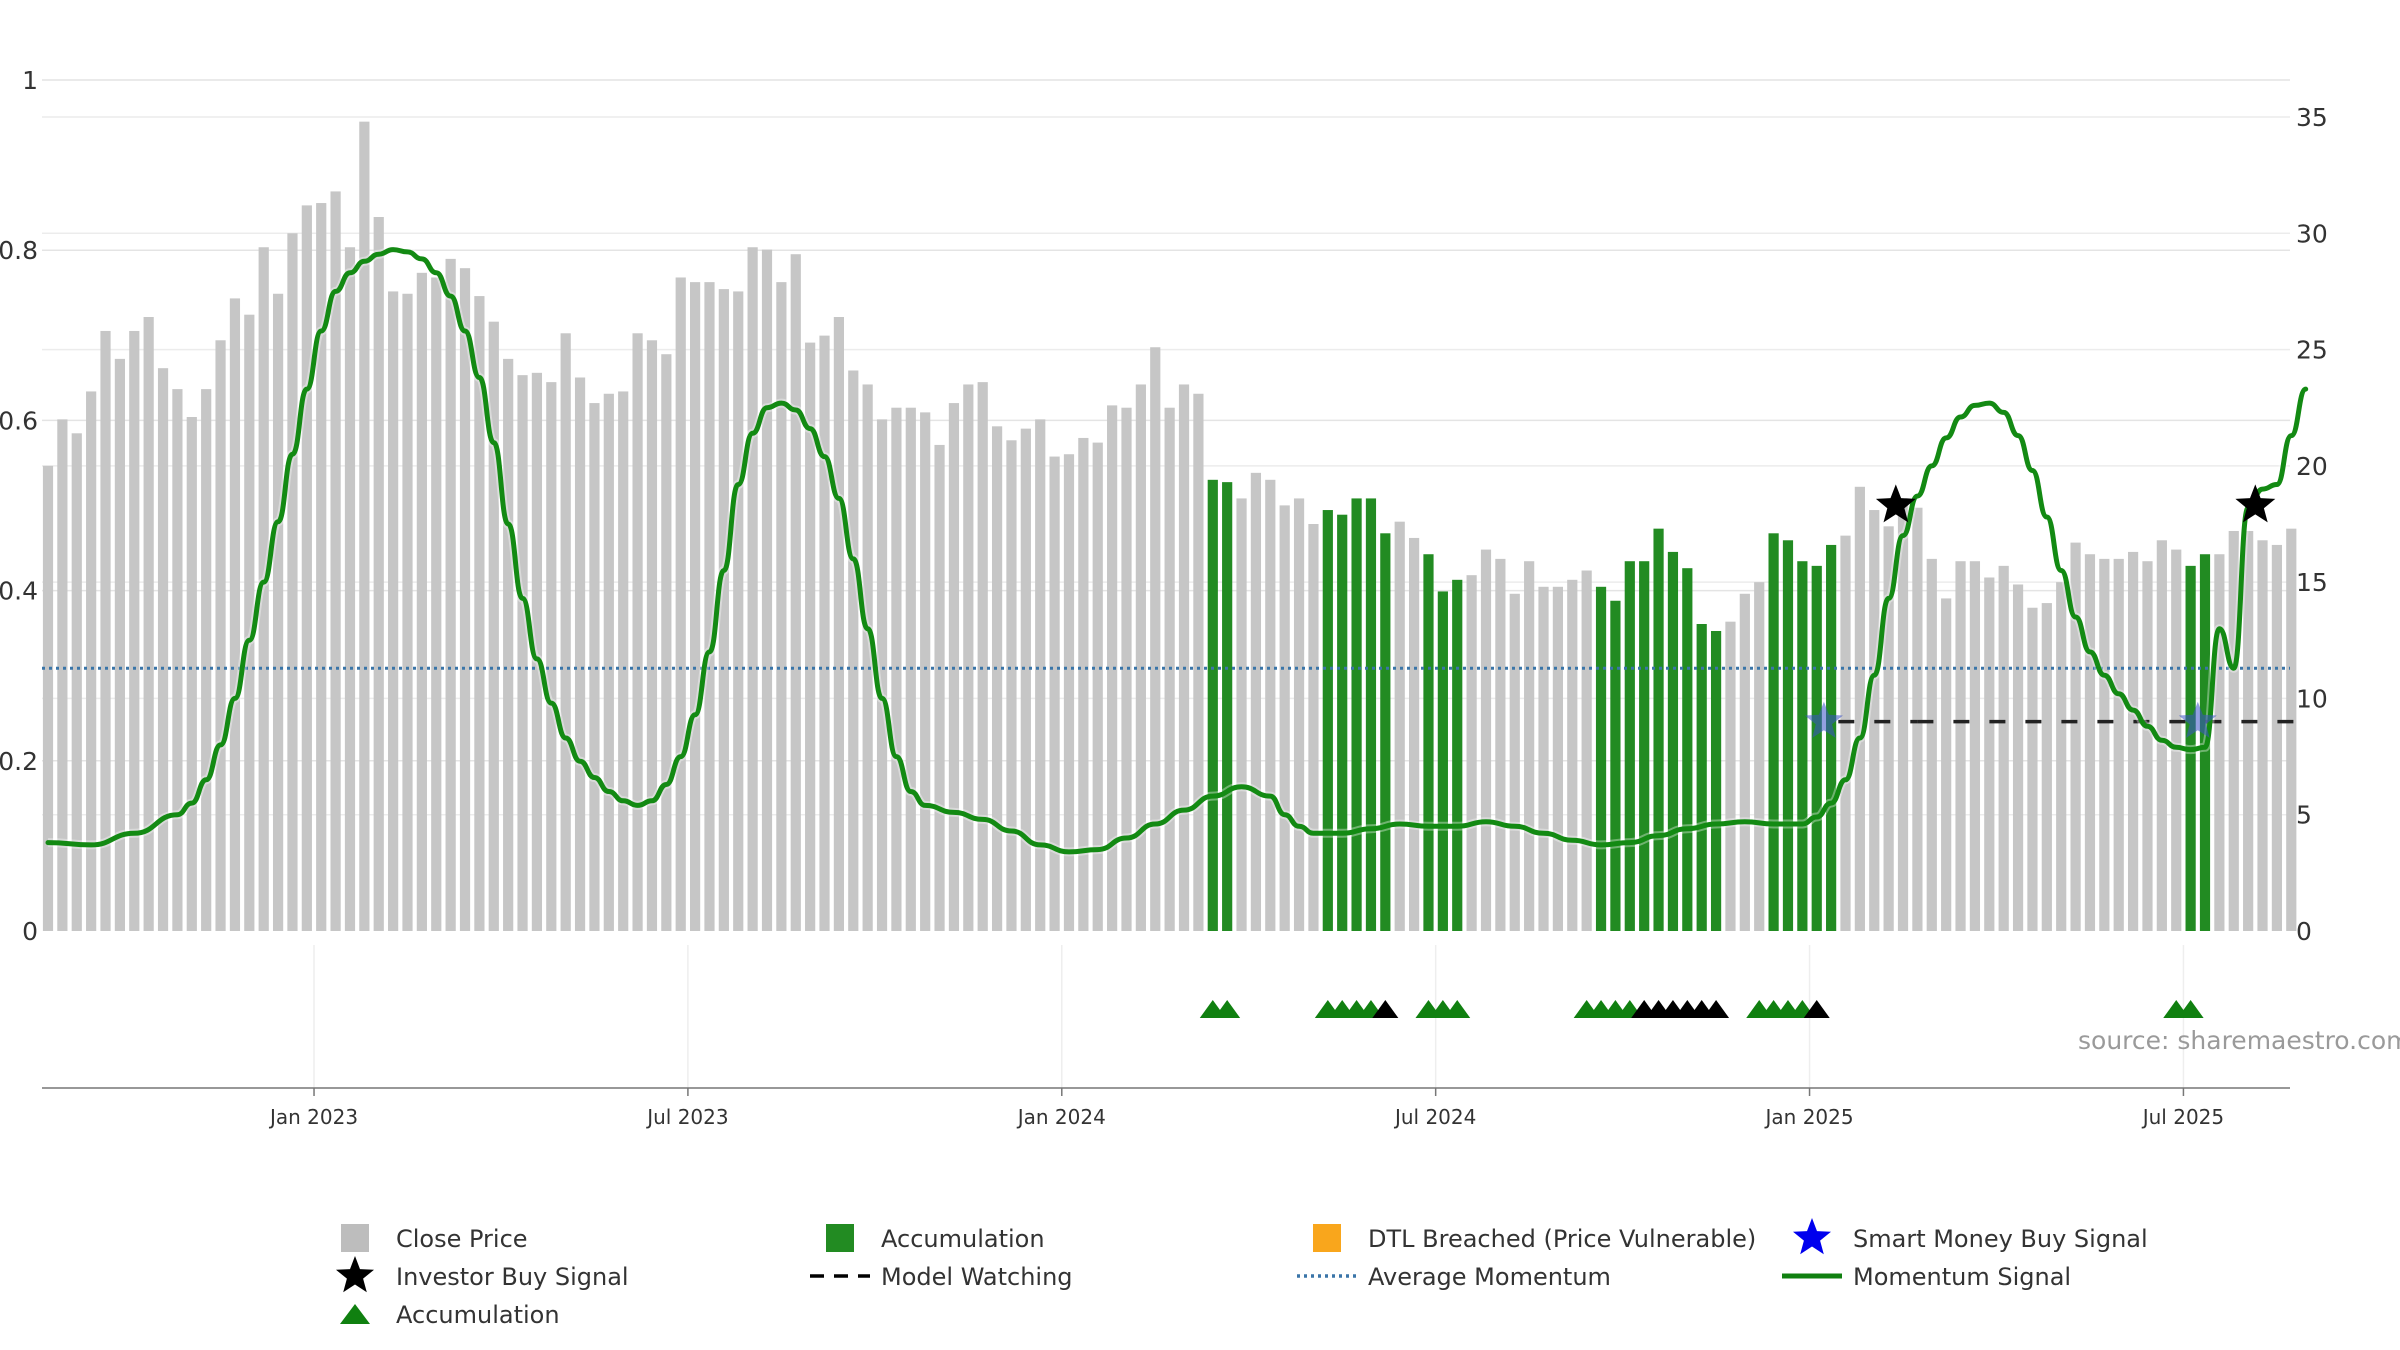  Describe the element at coordinates (1327, 1238) in the screenshot. I see `legend-icon-square` at that location.